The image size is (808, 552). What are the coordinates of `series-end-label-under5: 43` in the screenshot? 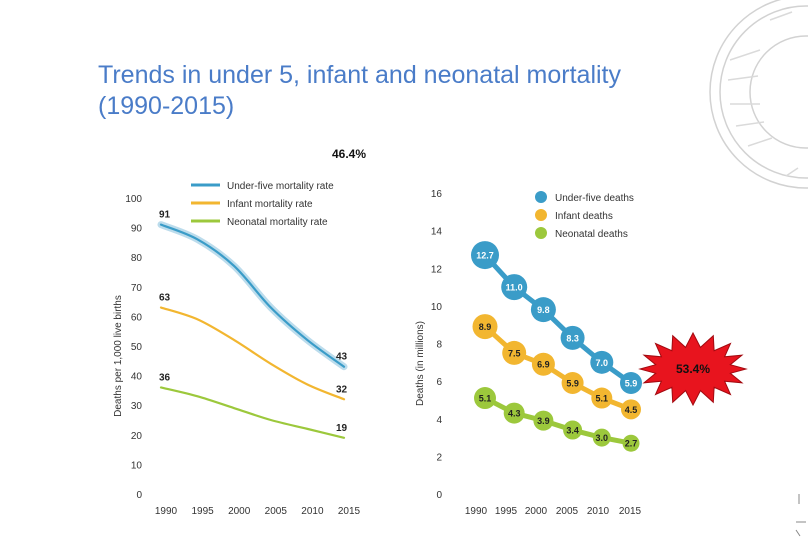 It's located at (342, 357).